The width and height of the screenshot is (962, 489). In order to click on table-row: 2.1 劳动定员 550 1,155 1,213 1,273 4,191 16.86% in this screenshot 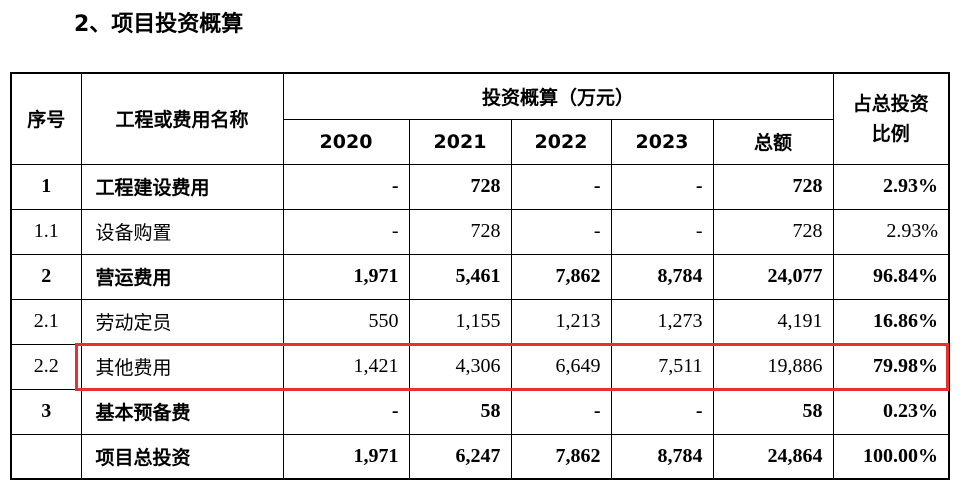, I will do `click(480, 321)`.